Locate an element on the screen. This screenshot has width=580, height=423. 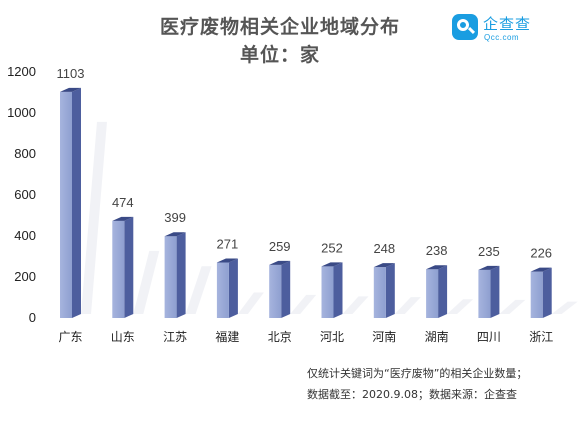
data-label: 271 is located at coordinates (228, 243).